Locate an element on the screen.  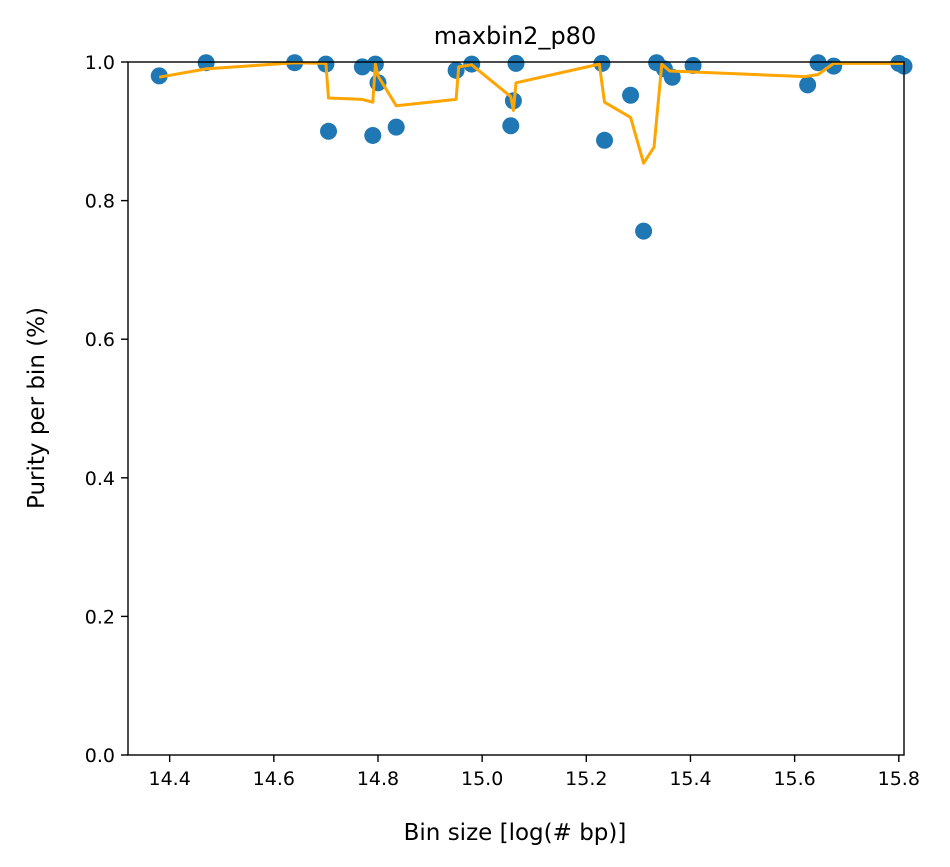
y-tick-label: 1.0 is located at coordinates (100, 63).